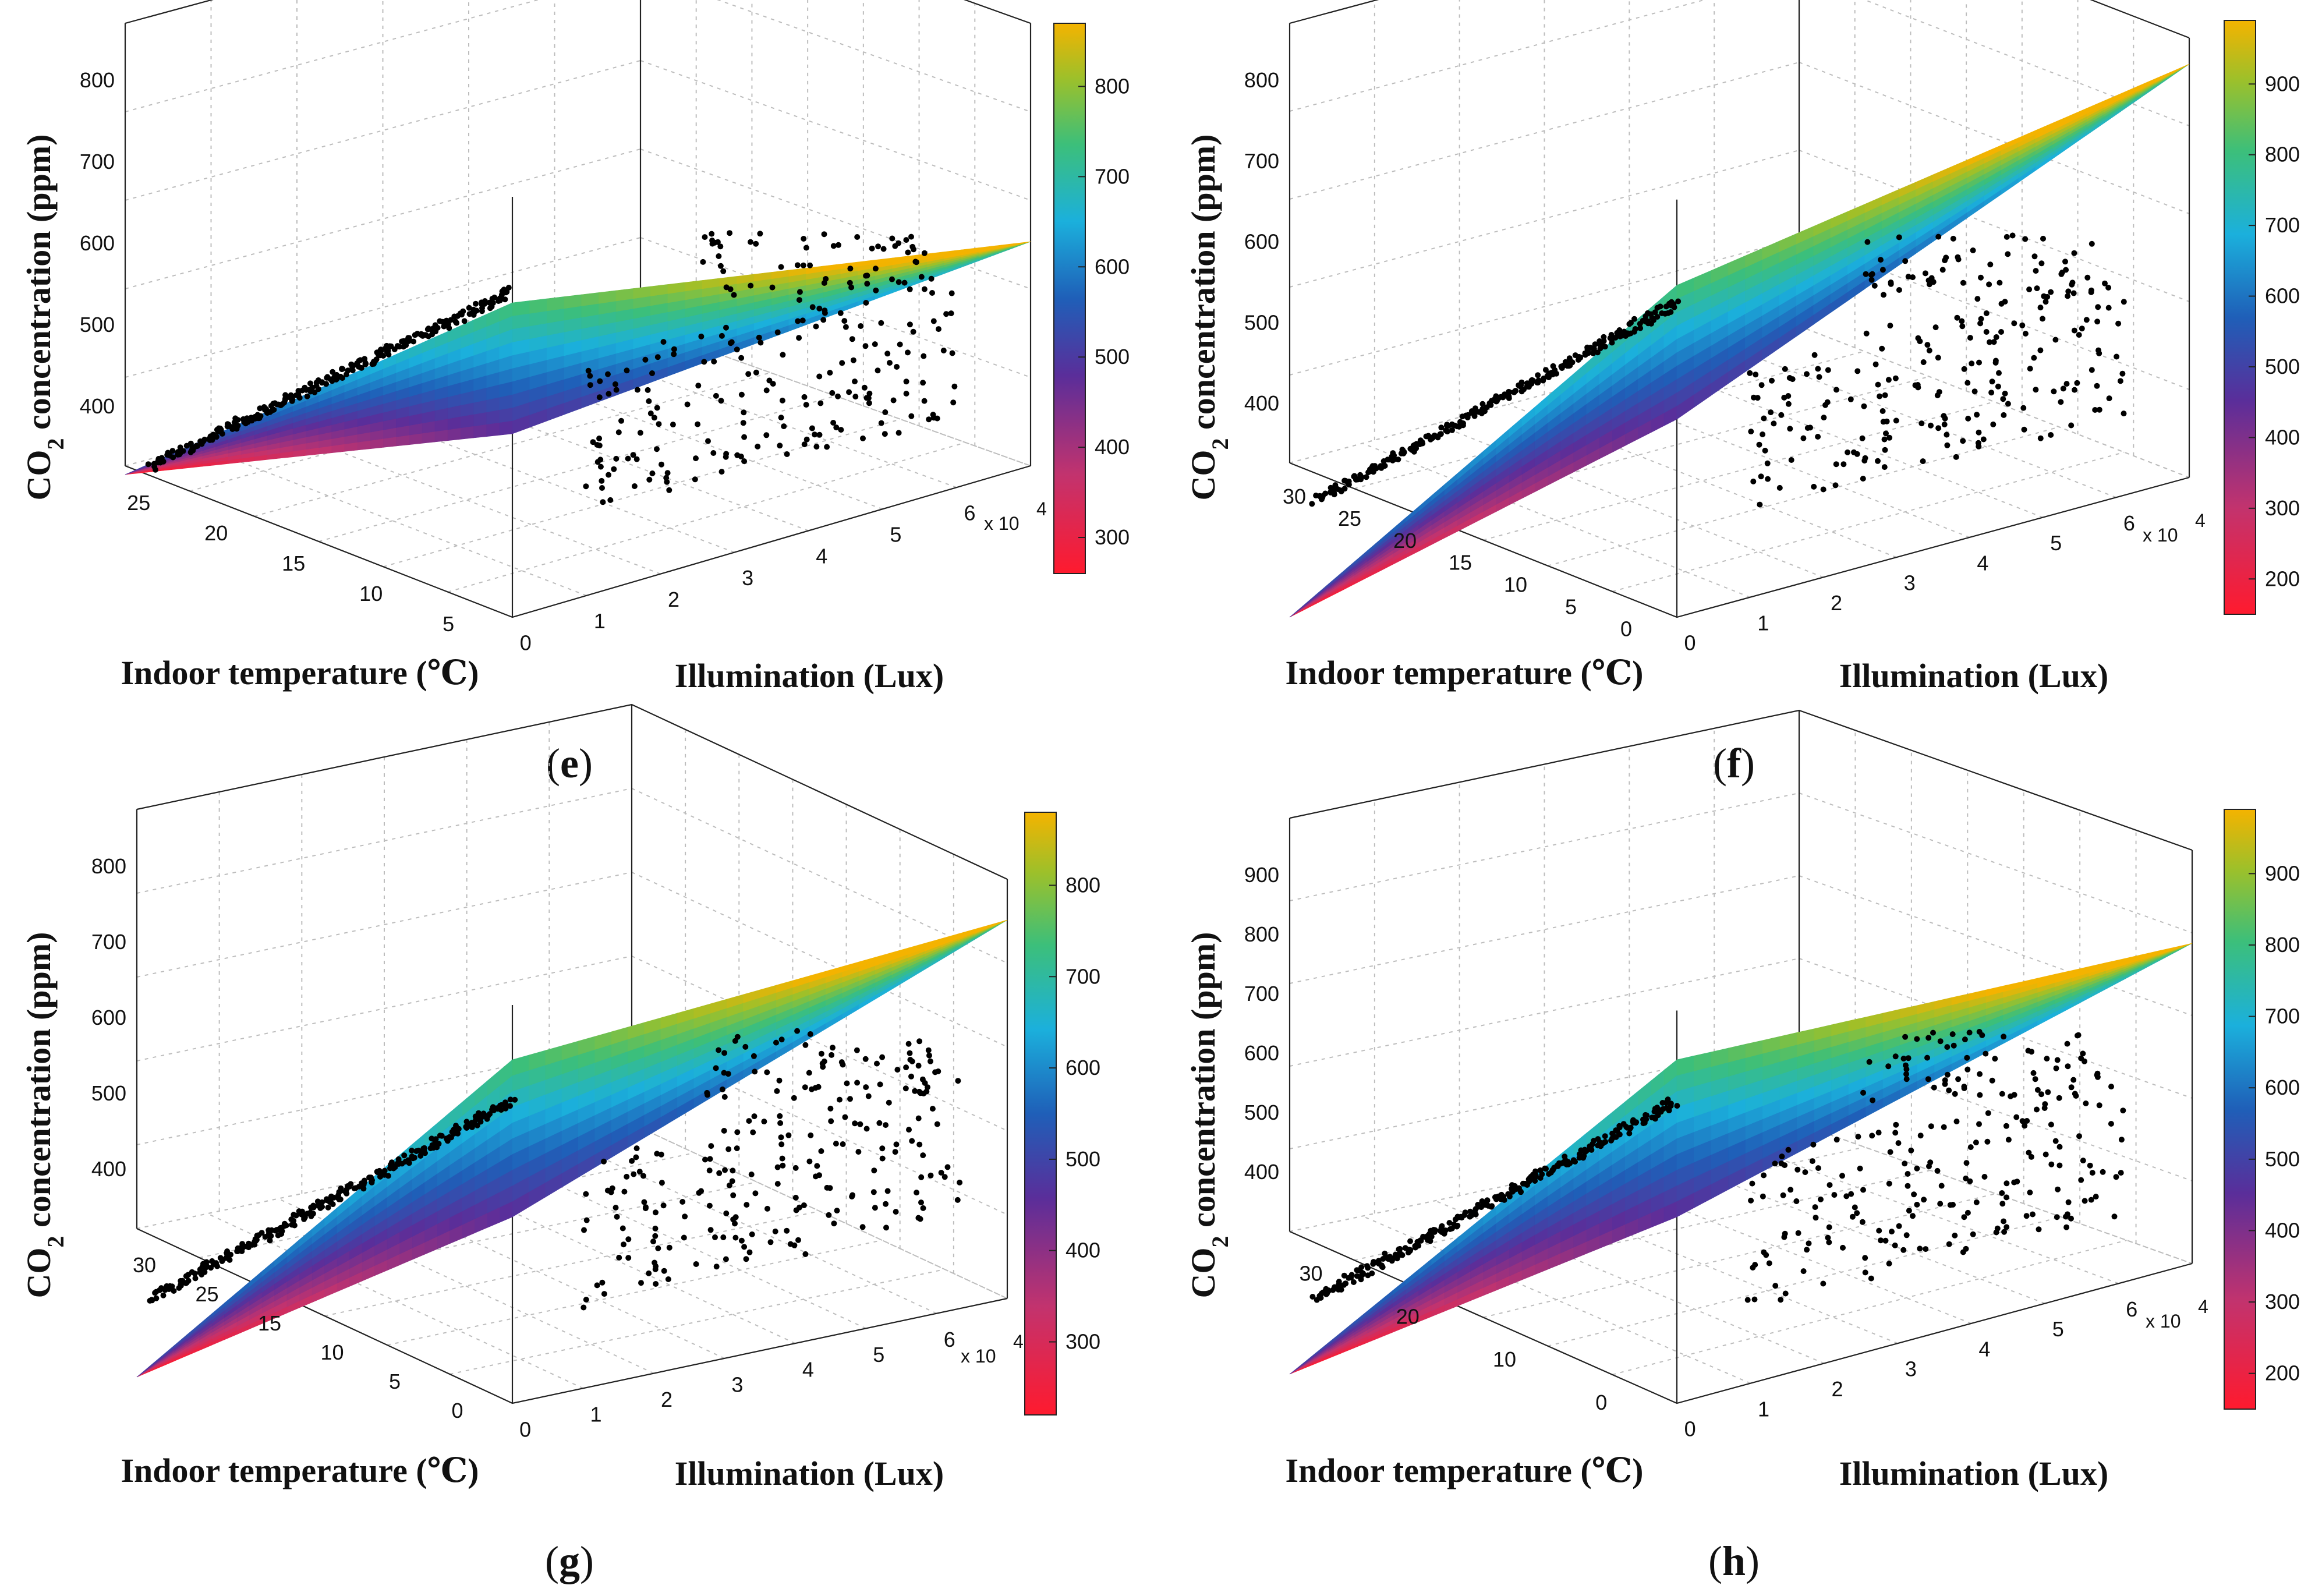 The height and width of the screenshot is (1596, 2315). What do you see at coordinates (1208, 1115) in the screenshot?
I see `z-axis-title: CO2 concentration (ppm)` at bounding box center [1208, 1115].